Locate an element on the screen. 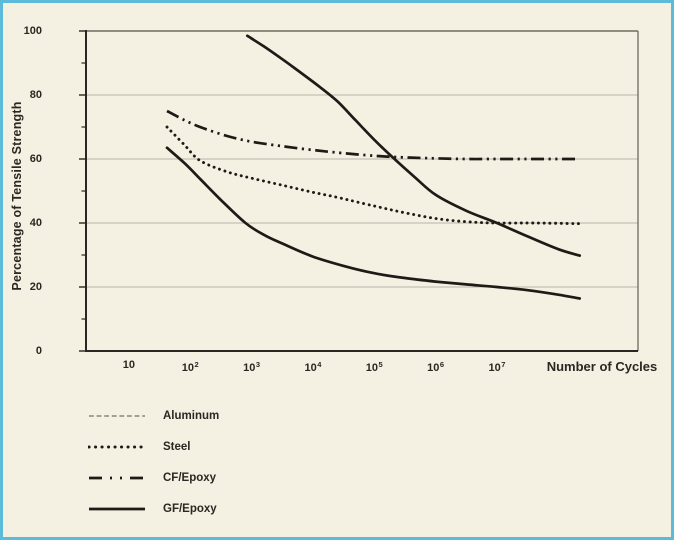 The image size is (674, 540). curve-cf-epoxy is located at coordinates (373, 135).